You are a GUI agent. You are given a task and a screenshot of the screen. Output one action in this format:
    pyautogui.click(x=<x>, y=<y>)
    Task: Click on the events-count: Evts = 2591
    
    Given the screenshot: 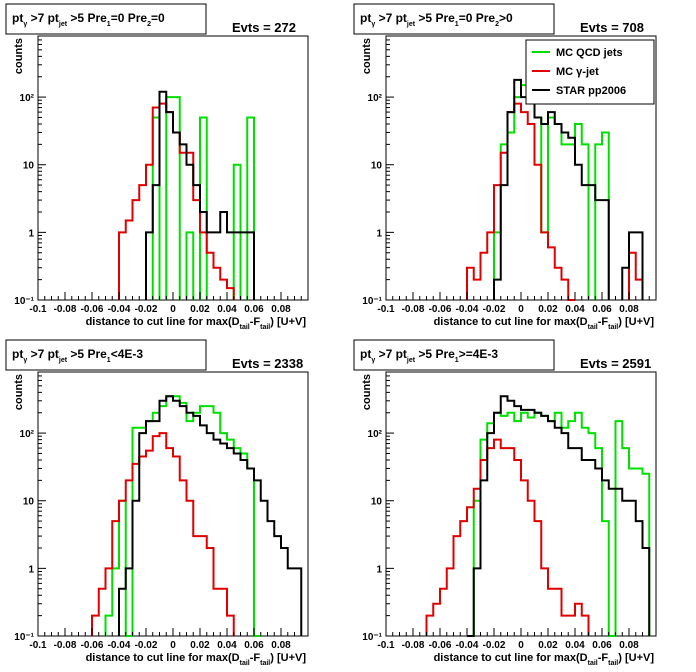 What is the action you would take?
    pyautogui.click(x=615, y=363)
    